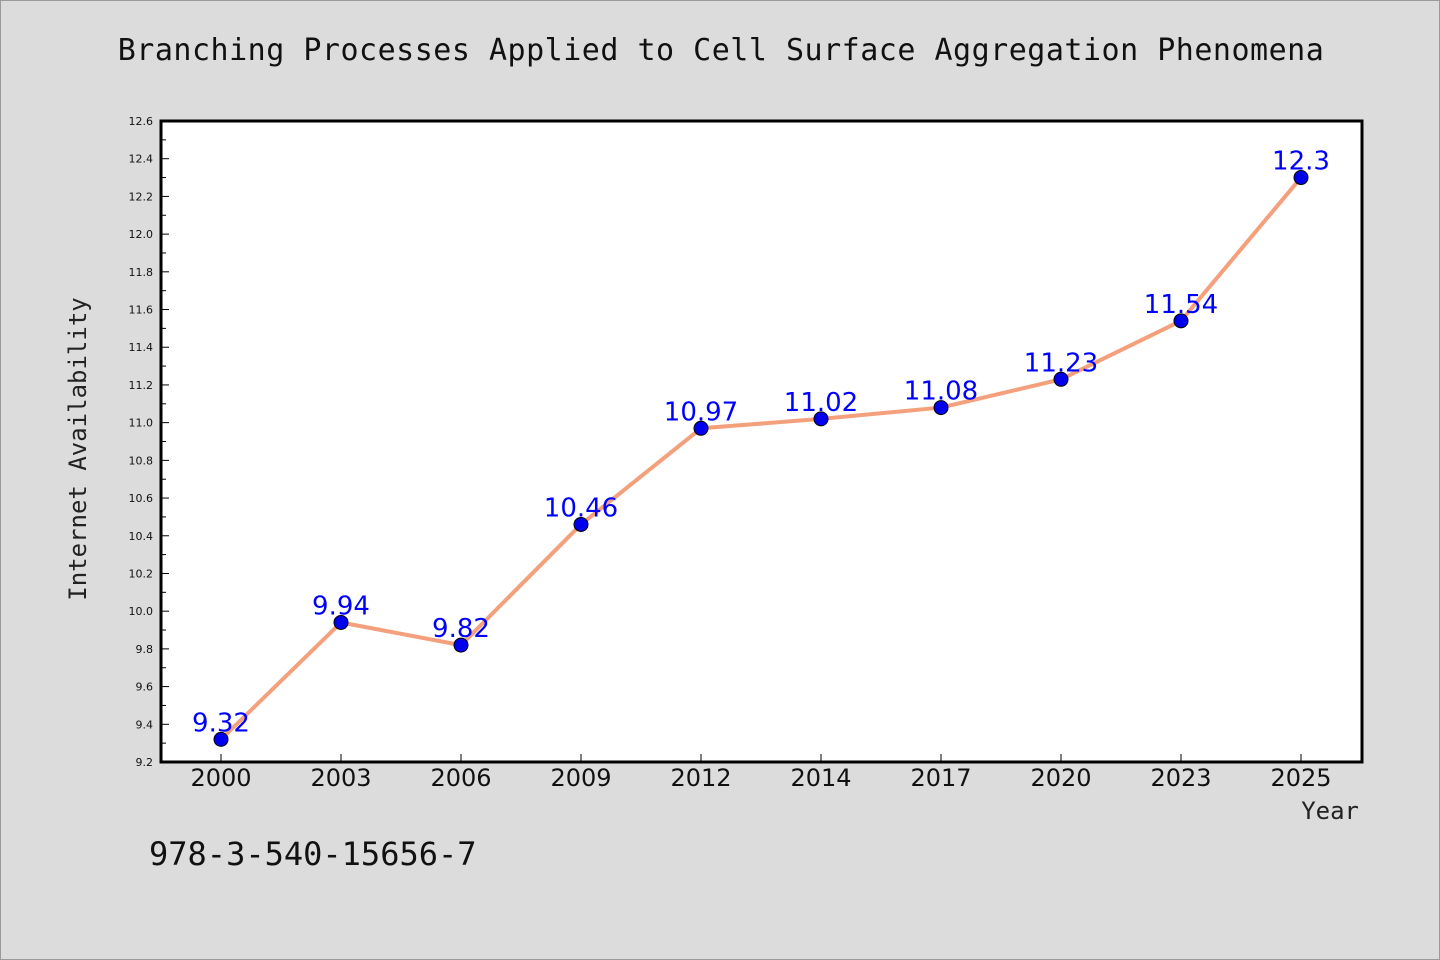 Image resolution: width=1440 pixels, height=960 pixels. What do you see at coordinates (145, 649) in the screenshot?
I see `y-tick-label-3: 9.8` at bounding box center [145, 649].